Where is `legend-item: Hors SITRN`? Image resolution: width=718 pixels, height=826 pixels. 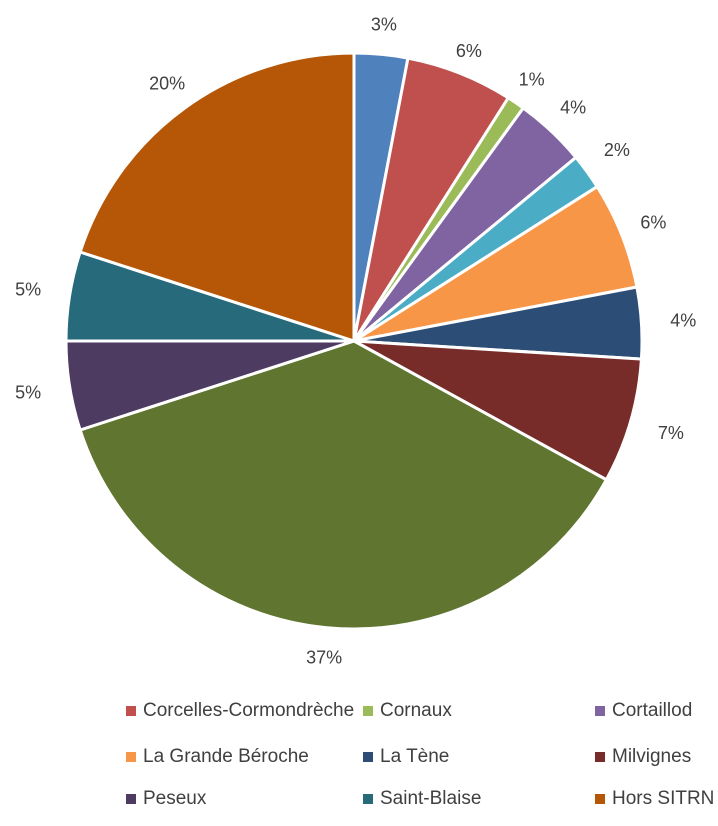
legend-item: Hors SITRN is located at coordinates (654, 799).